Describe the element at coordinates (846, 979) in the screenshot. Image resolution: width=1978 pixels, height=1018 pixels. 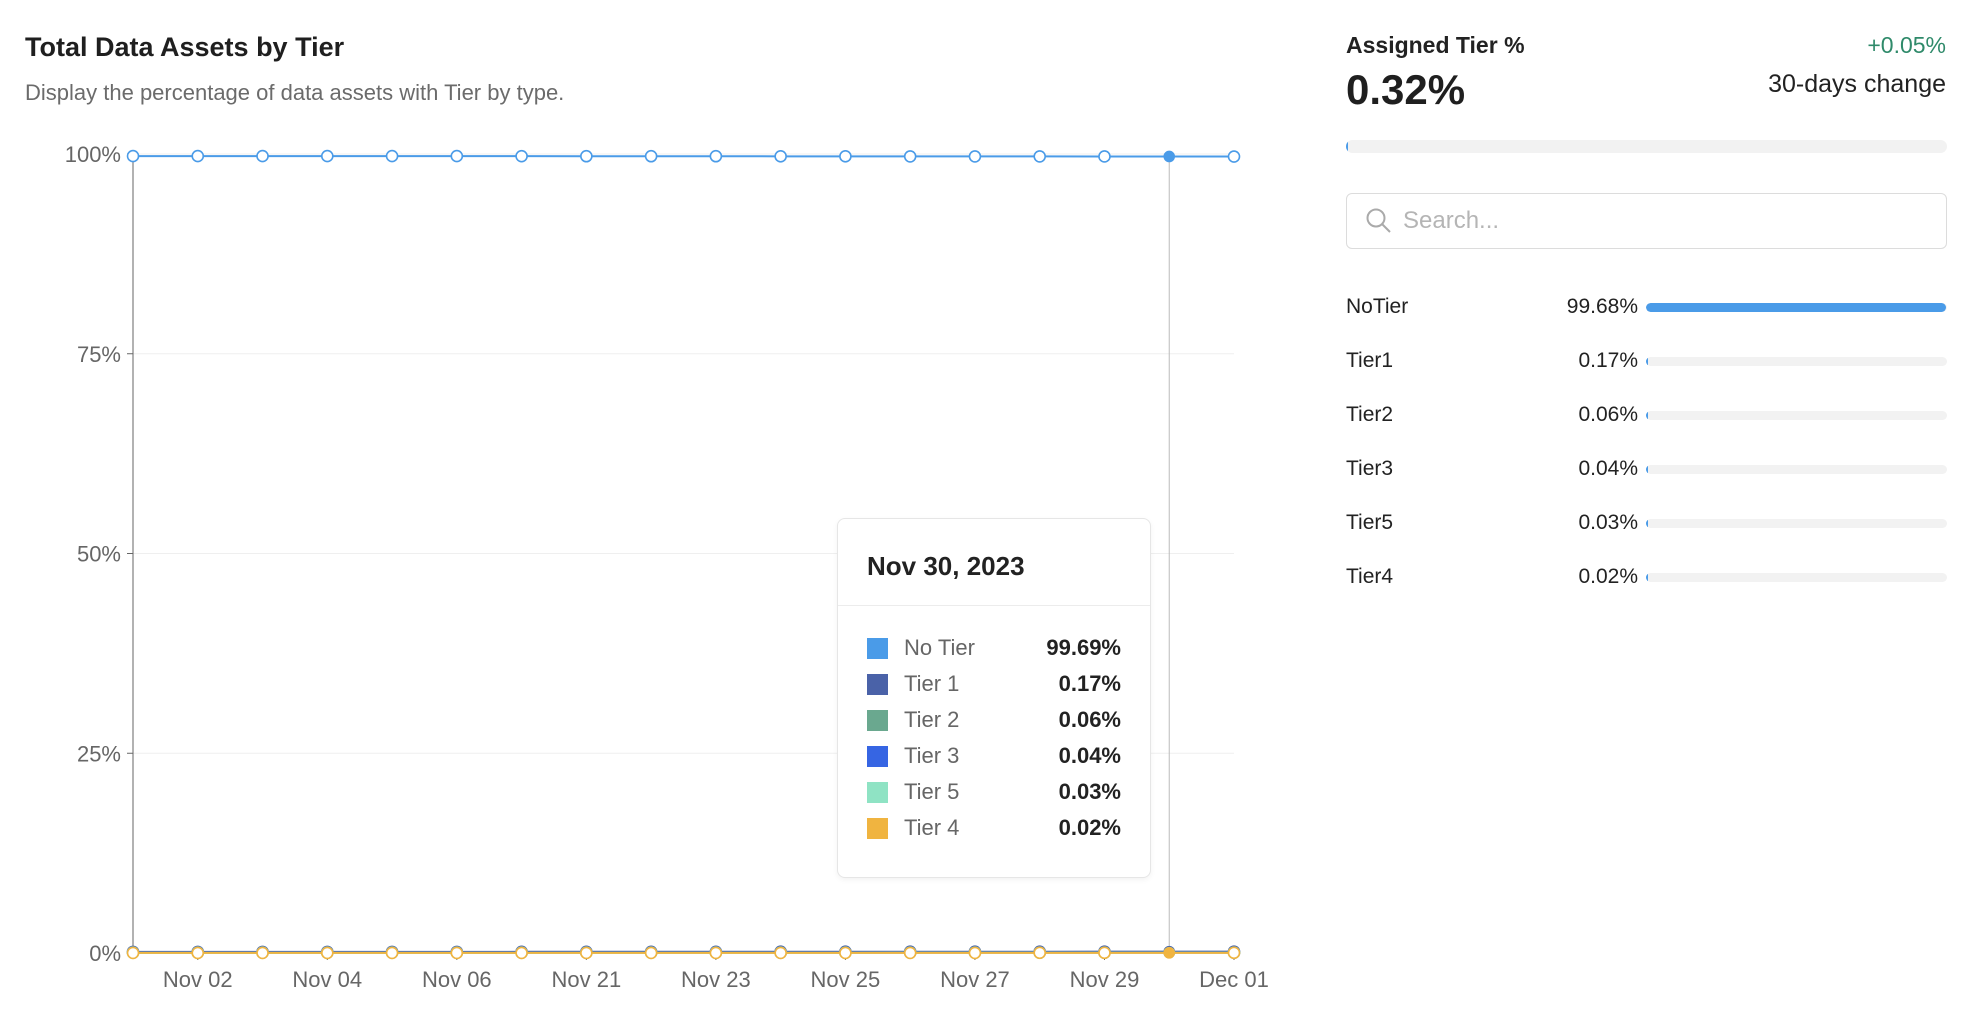
I see `x-tick-label: Nov 25` at that location.